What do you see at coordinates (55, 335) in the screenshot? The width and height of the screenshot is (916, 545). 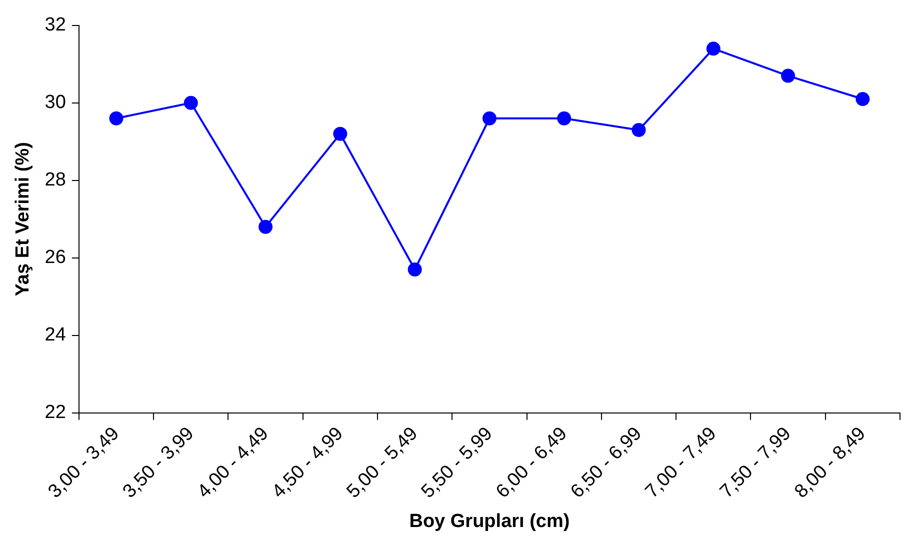 I see `y-tick-label: 24` at bounding box center [55, 335].